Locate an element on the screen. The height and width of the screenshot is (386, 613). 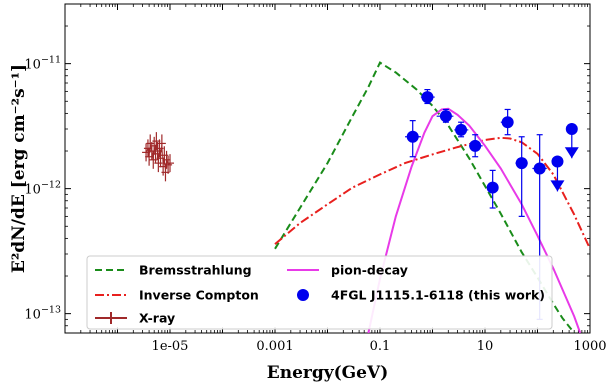
y-axis-title: E²dN/dE [erg cm⁻²s⁻¹] is located at coordinates (19, 168).